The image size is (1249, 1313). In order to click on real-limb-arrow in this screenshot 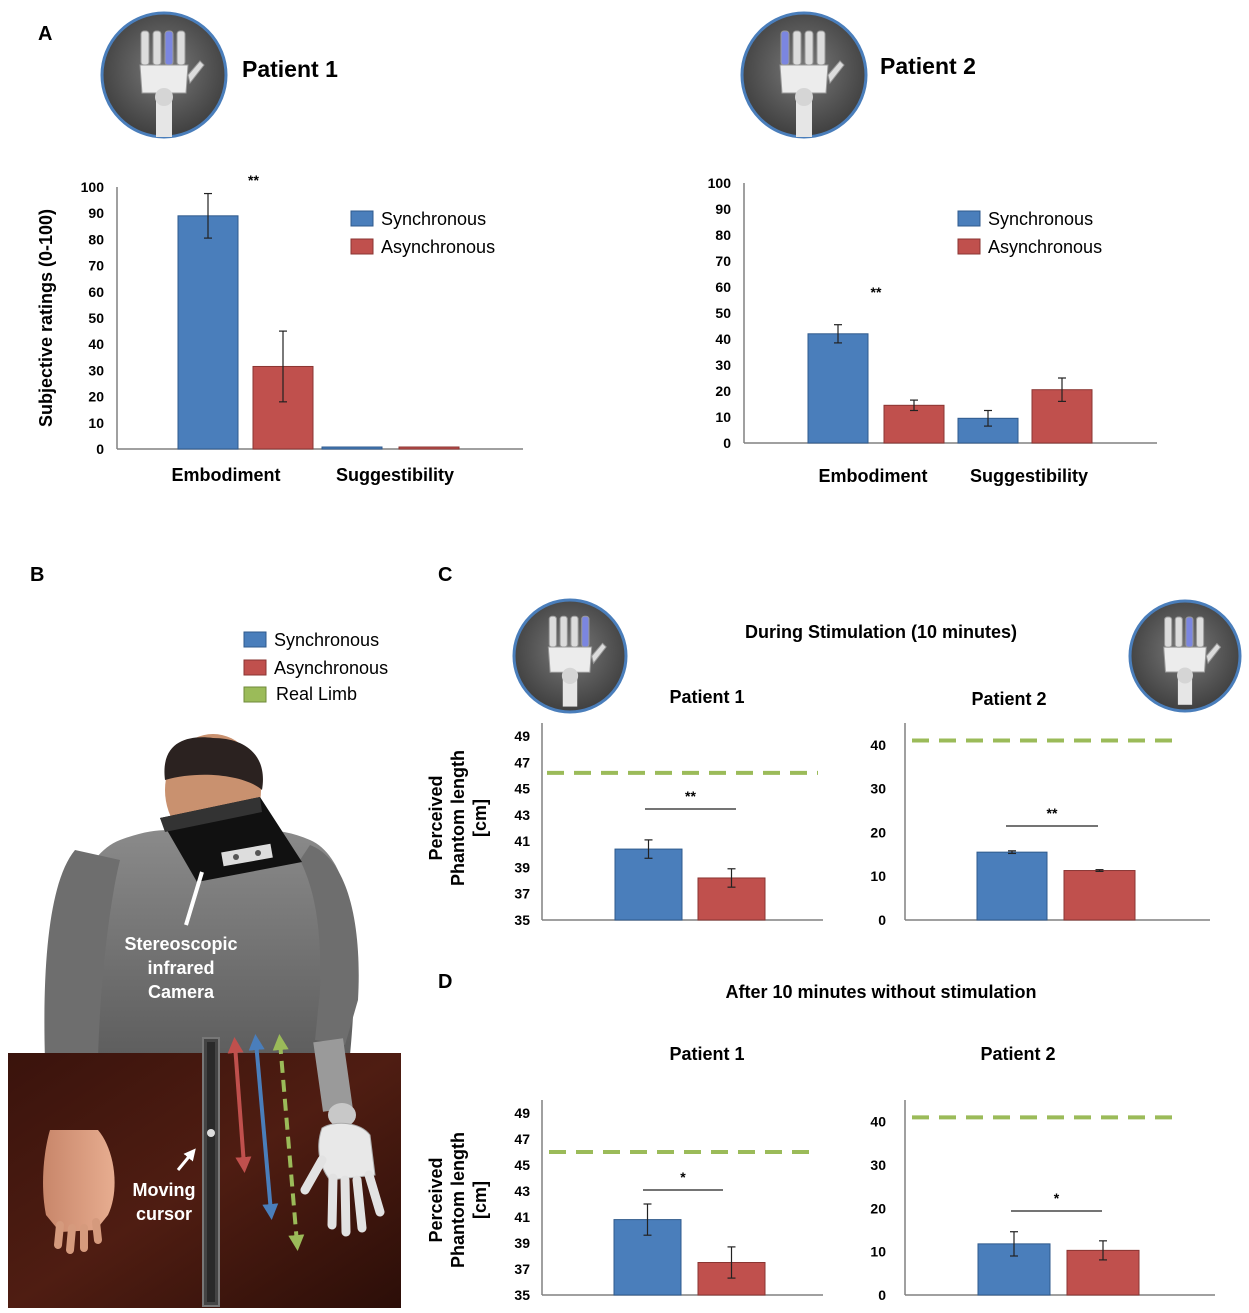, I will do `click(288, 1142)`.